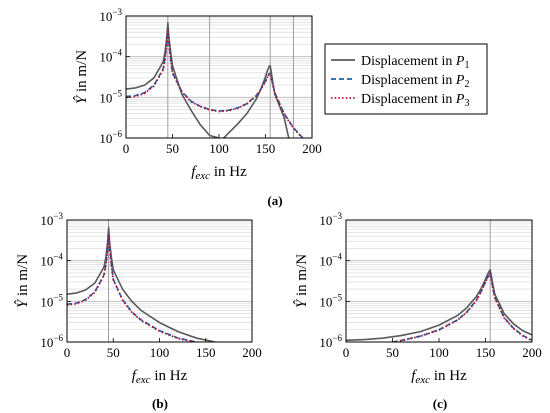 Image resolution: width=550 pixels, height=413 pixels. I want to click on series-group-c, so click(439, 305).